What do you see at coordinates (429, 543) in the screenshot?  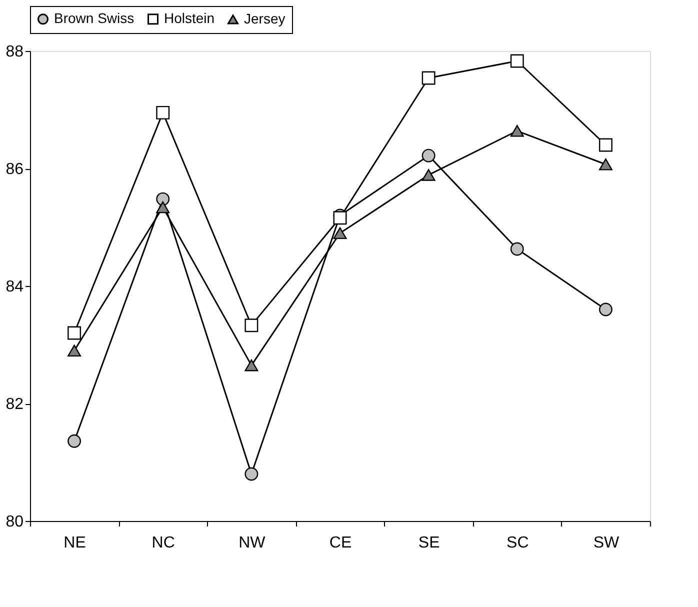 I see `x-tick-label: SE` at bounding box center [429, 543].